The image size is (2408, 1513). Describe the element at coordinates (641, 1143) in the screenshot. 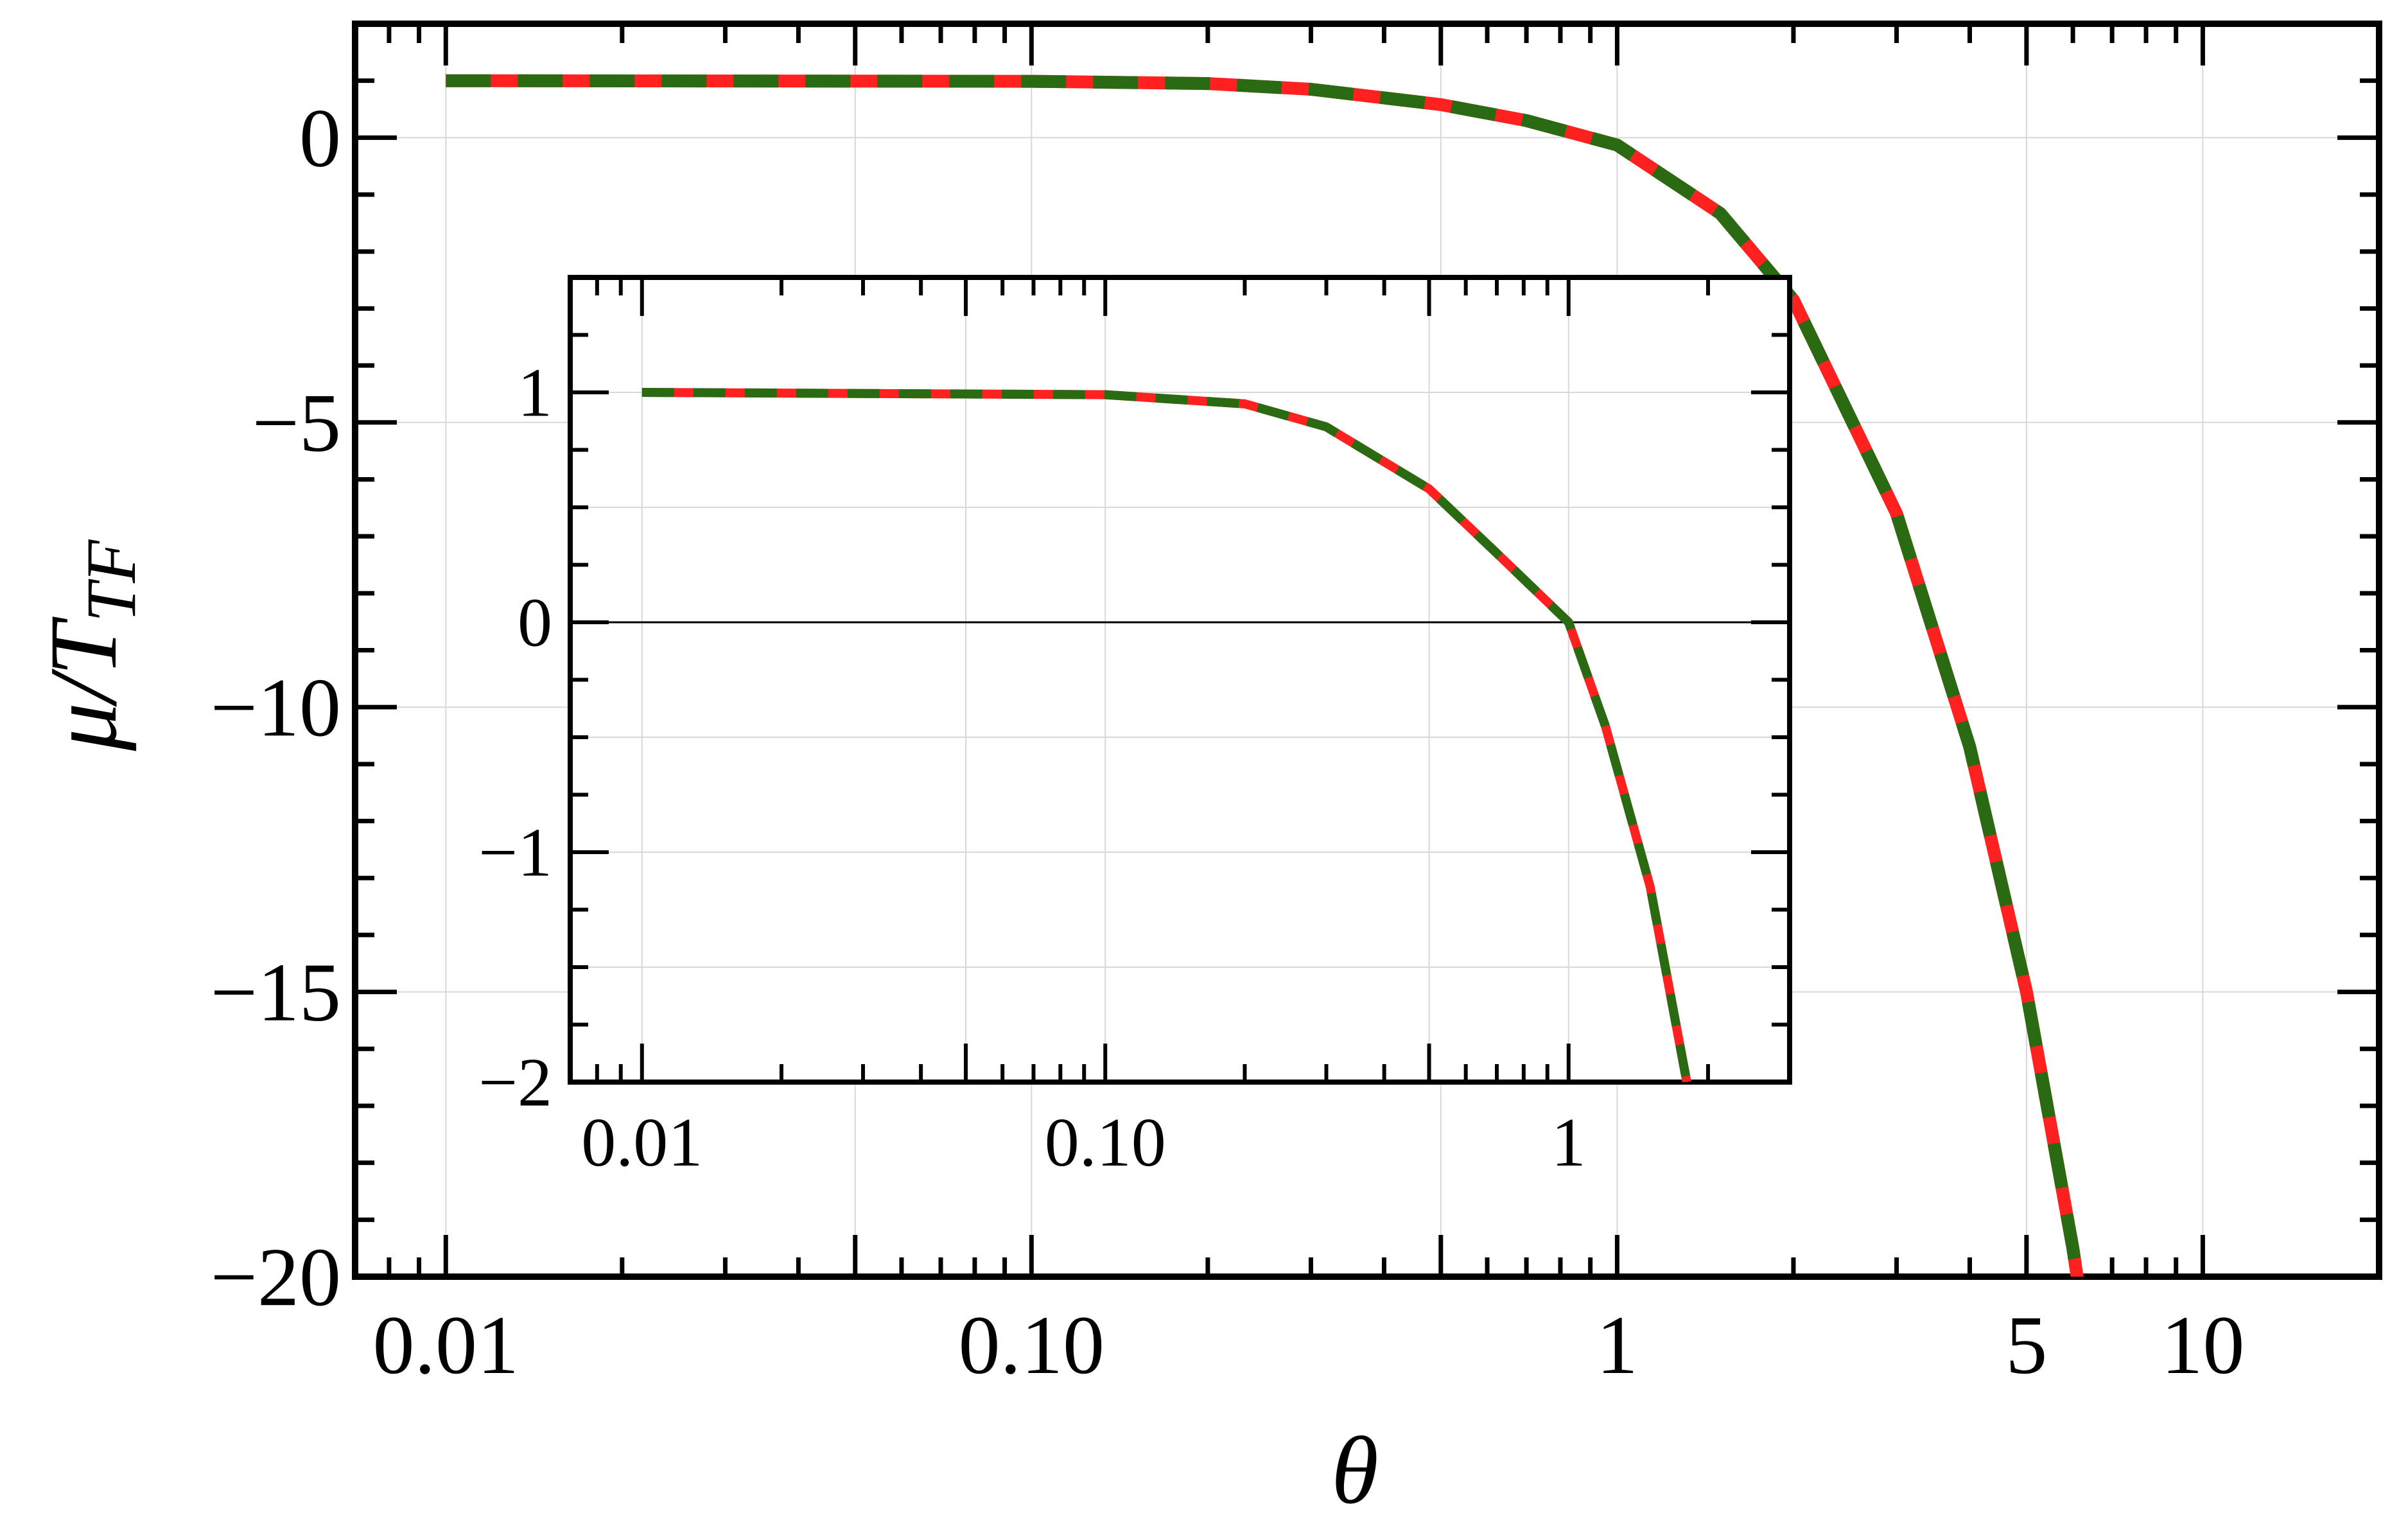

I see `inset-x-tick-label: 0.01` at that location.